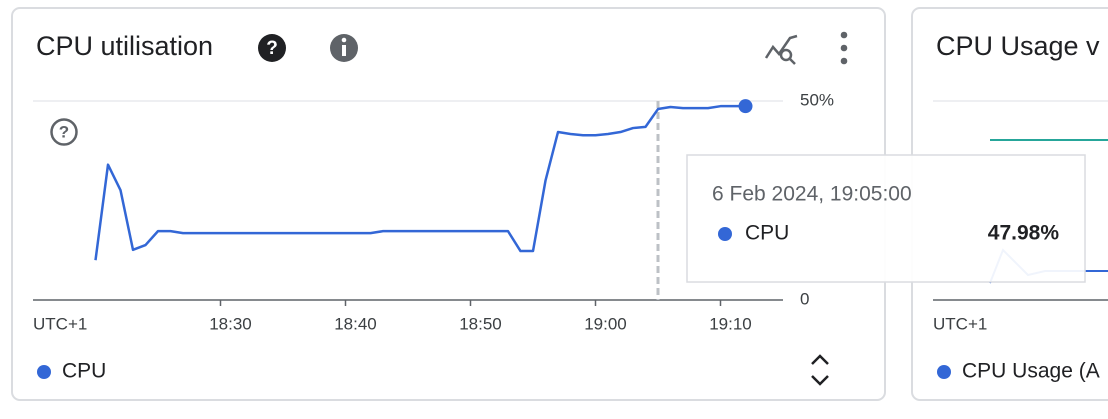 This screenshot has height=419, width=1108. I want to click on tooltip-series: CPU, so click(767, 233).